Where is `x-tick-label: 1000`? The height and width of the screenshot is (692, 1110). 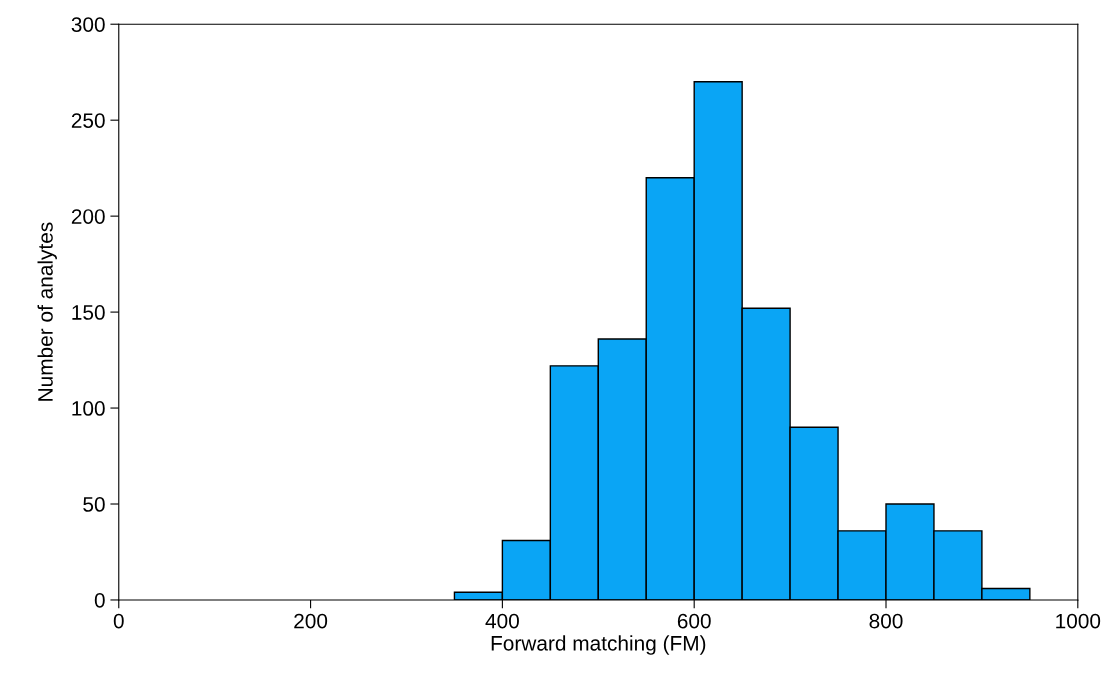
x-tick-label: 1000 is located at coordinates (1078, 621).